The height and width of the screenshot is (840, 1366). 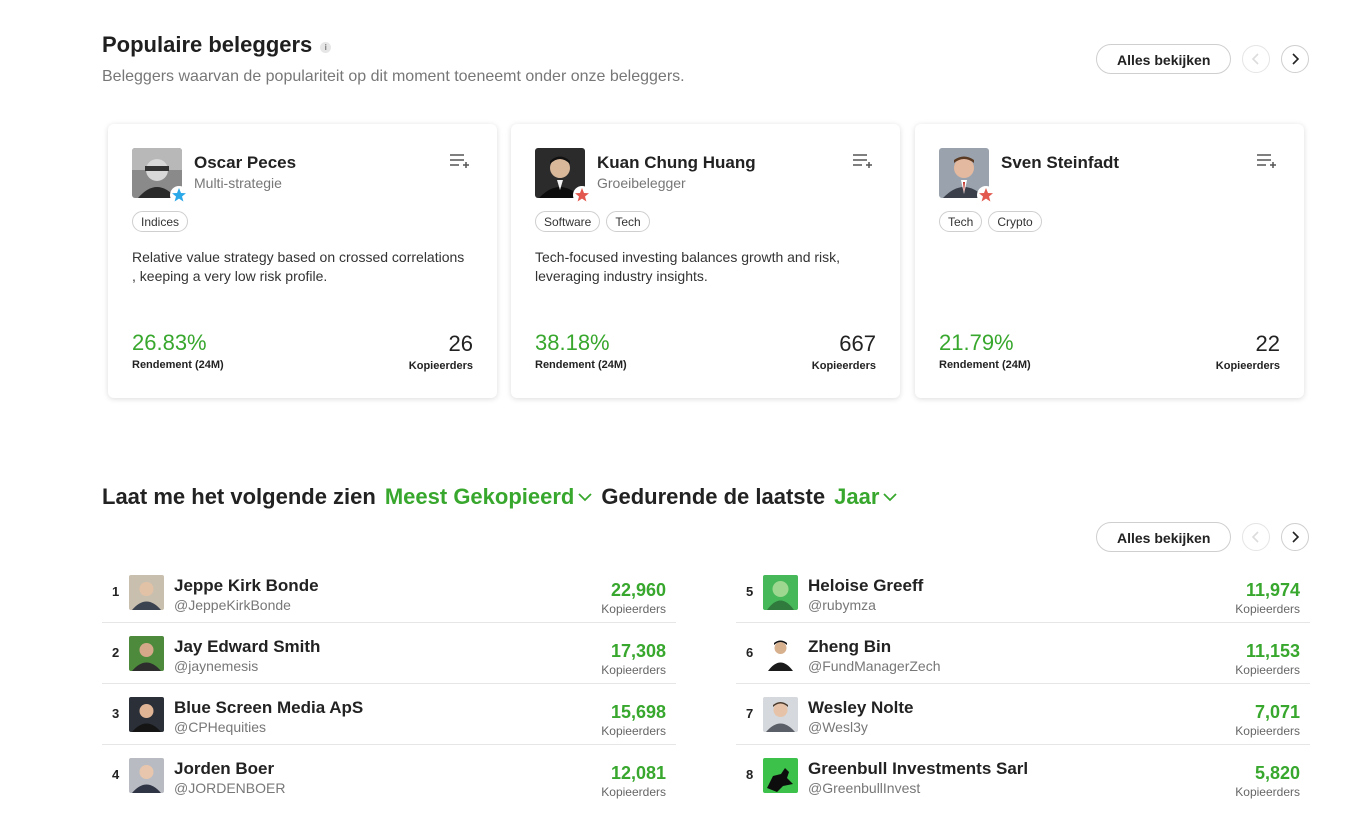 I want to click on investor-handle: @Wesl3y, so click(x=838, y=727).